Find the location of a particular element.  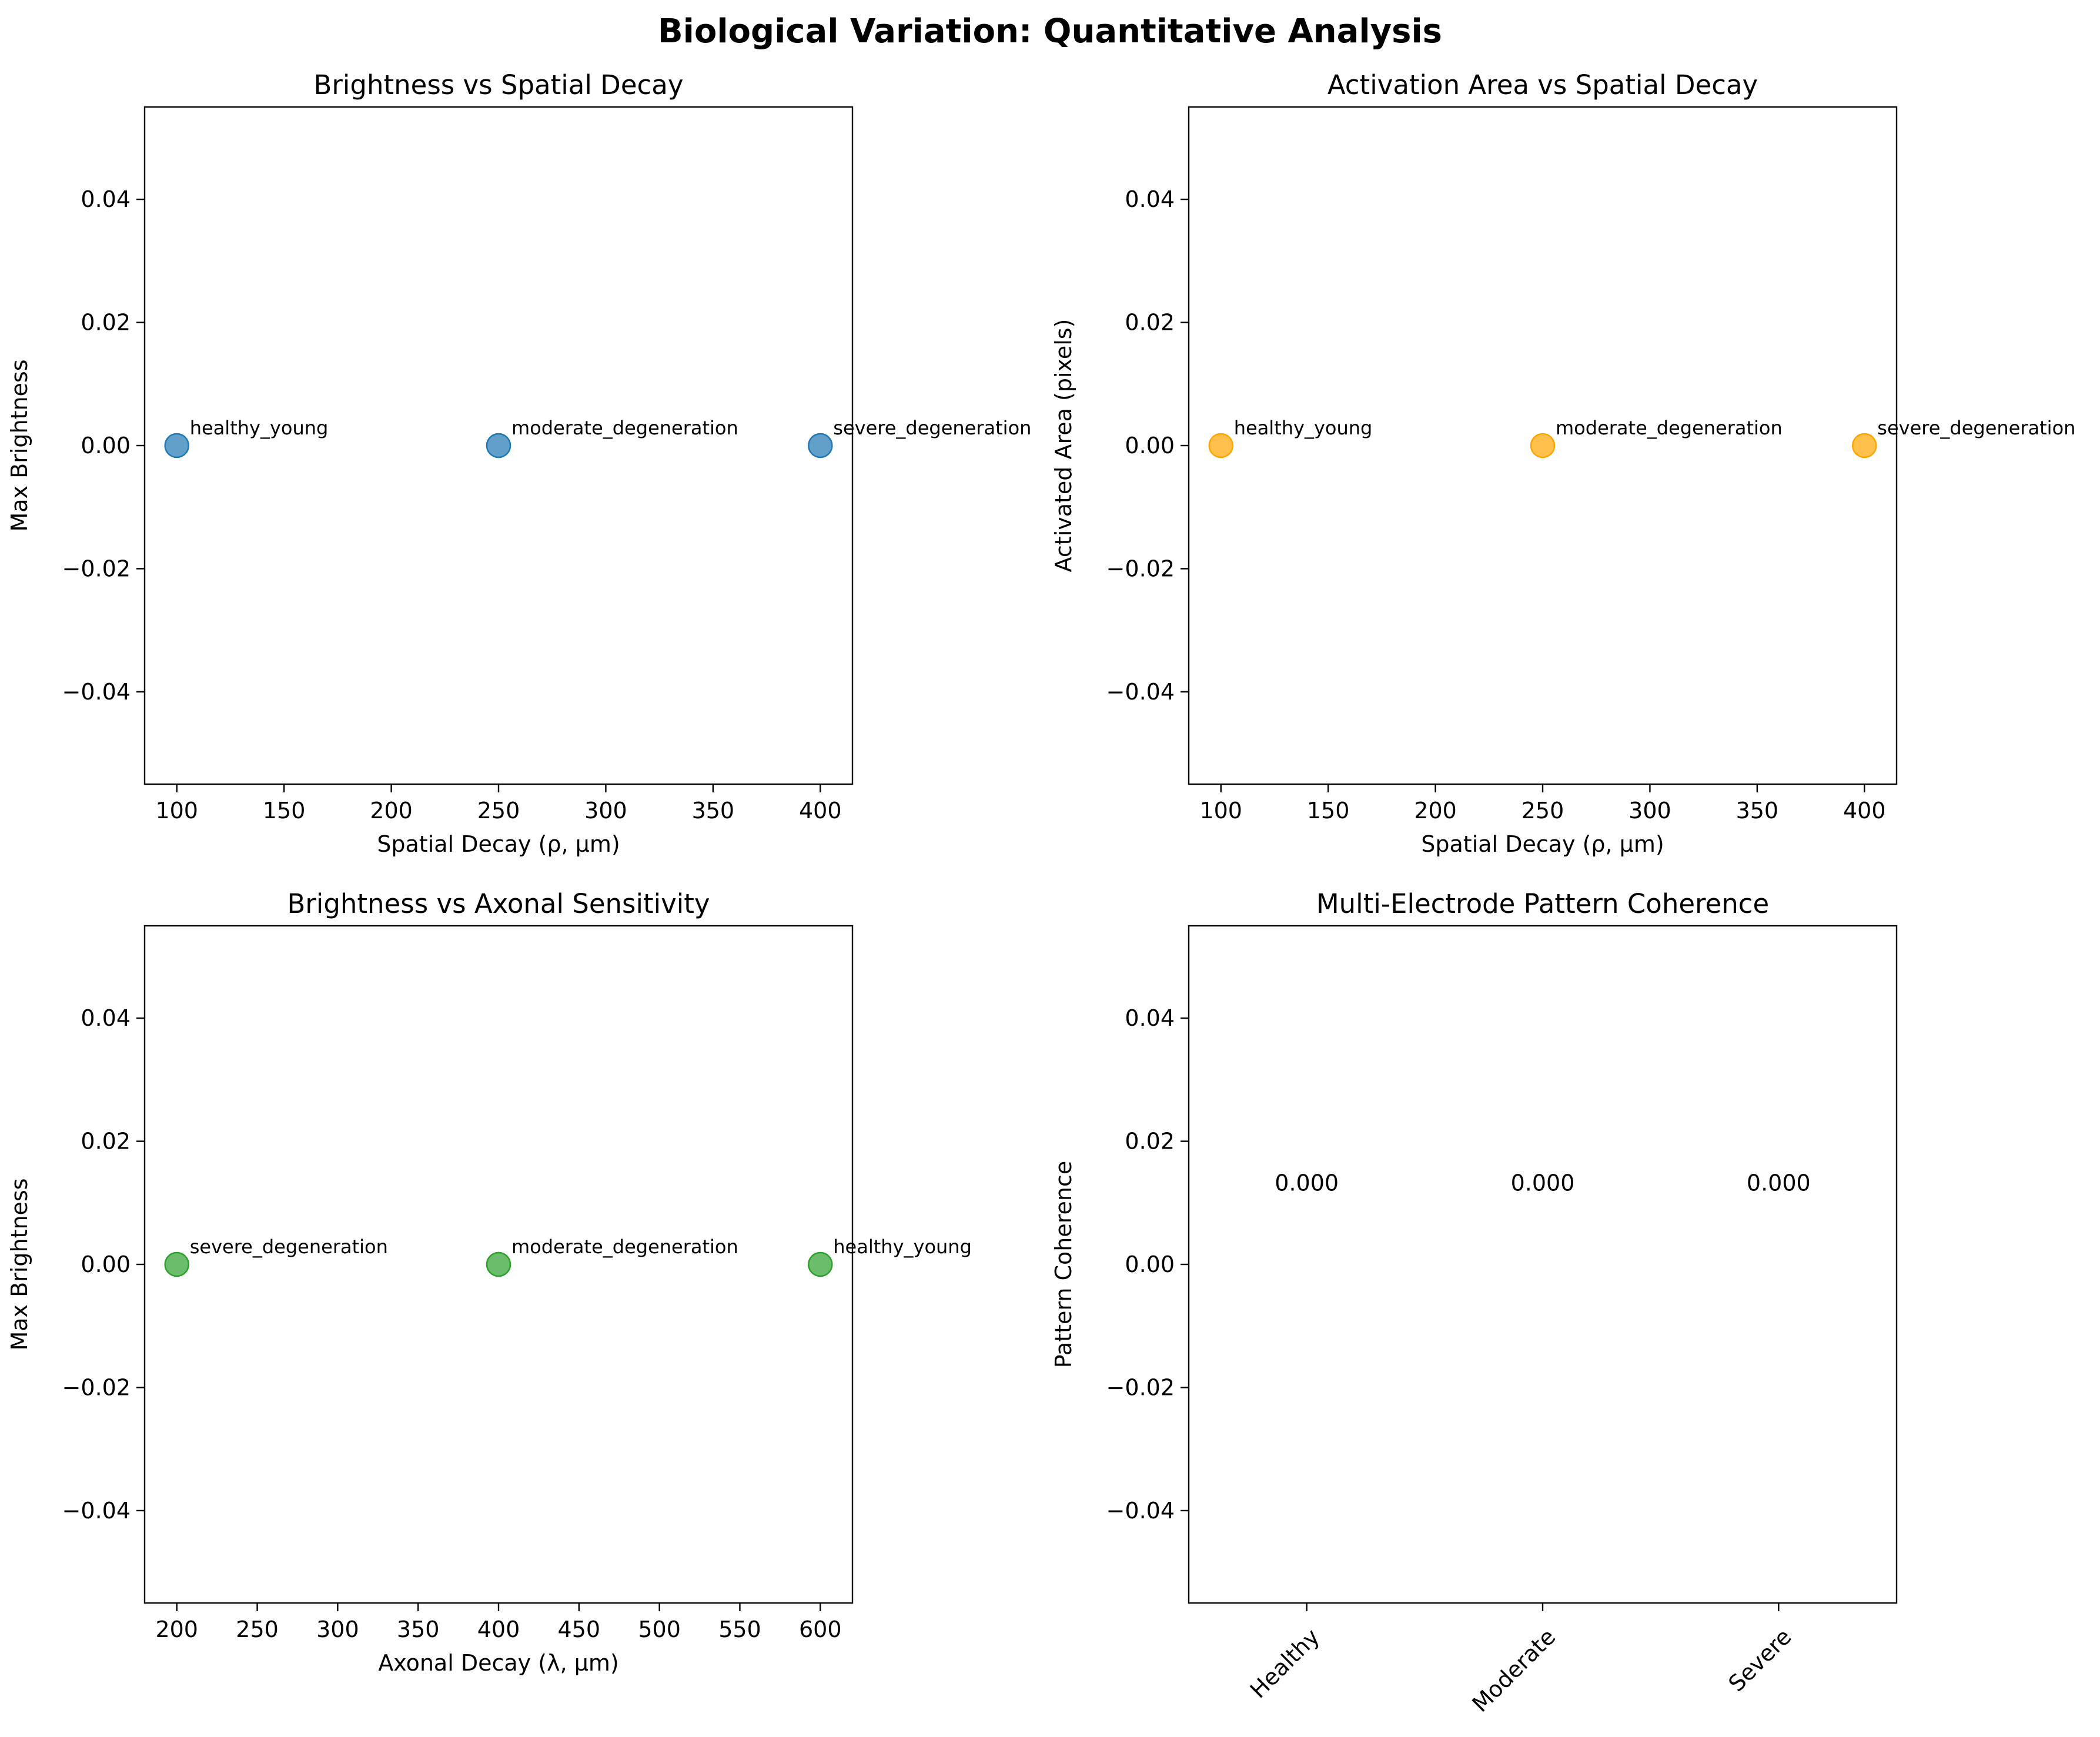

x-tick-label: 600 is located at coordinates (820, 1629).